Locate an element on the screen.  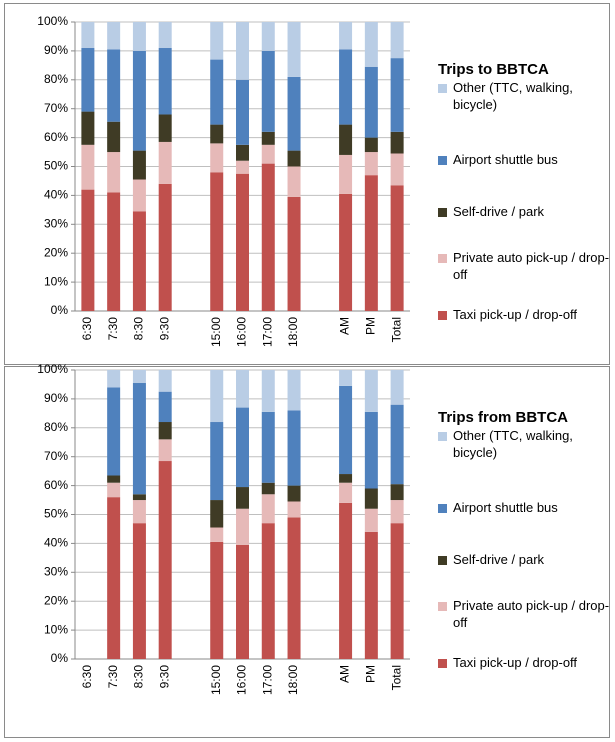
y-tick-label: 80% is located at coordinates (56, 427).